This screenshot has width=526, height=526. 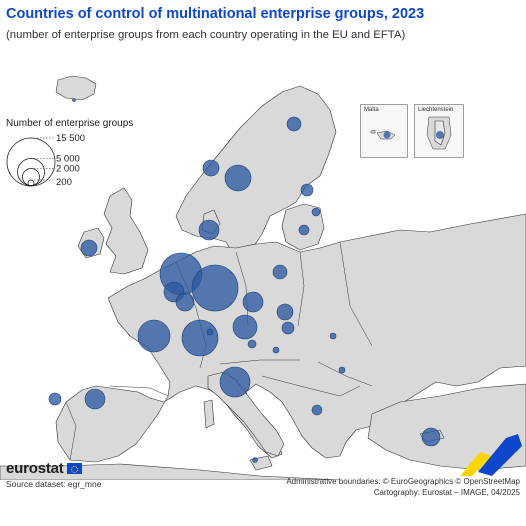 I want to click on bubble-sweden, so click(x=238, y=178).